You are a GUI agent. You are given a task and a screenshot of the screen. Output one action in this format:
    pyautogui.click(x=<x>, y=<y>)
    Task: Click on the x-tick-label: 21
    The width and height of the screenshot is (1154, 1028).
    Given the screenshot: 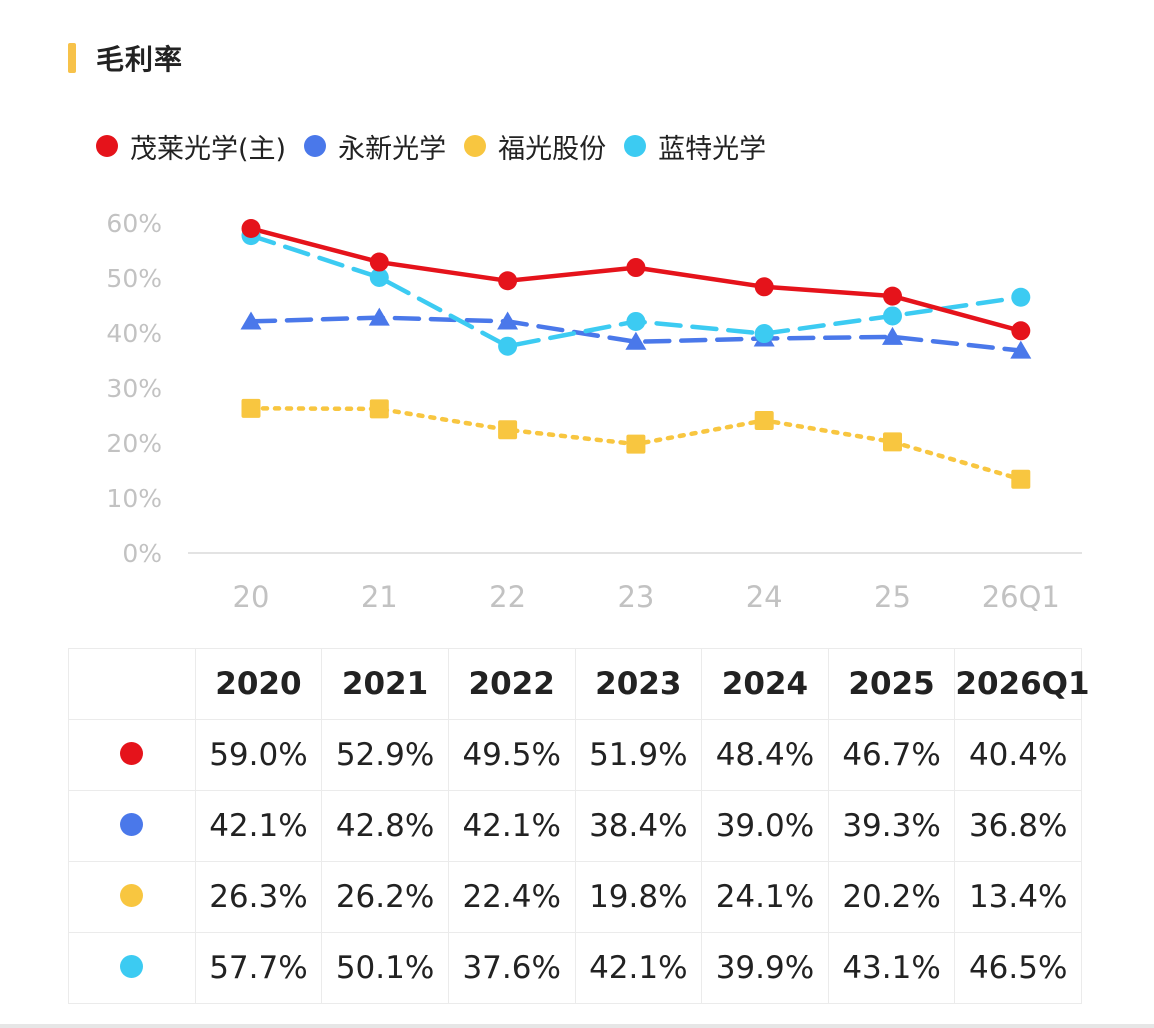 What is the action you would take?
    pyautogui.click(x=379, y=597)
    